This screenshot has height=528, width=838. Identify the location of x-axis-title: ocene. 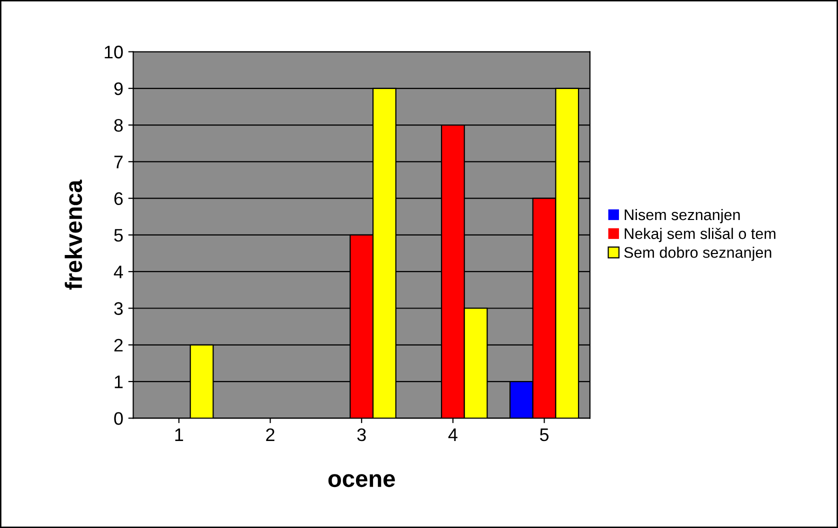
(361, 481).